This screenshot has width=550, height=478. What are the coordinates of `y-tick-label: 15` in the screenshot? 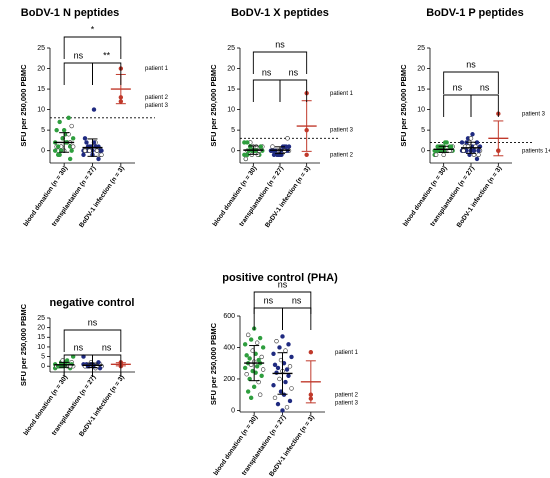 It's located at (231, 89).